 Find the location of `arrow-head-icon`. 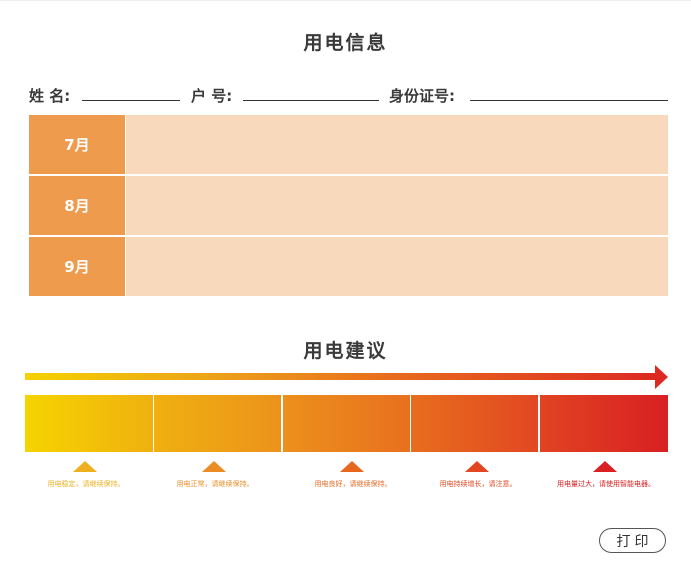

arrow-head-icon is located at coordinates (661, 377).